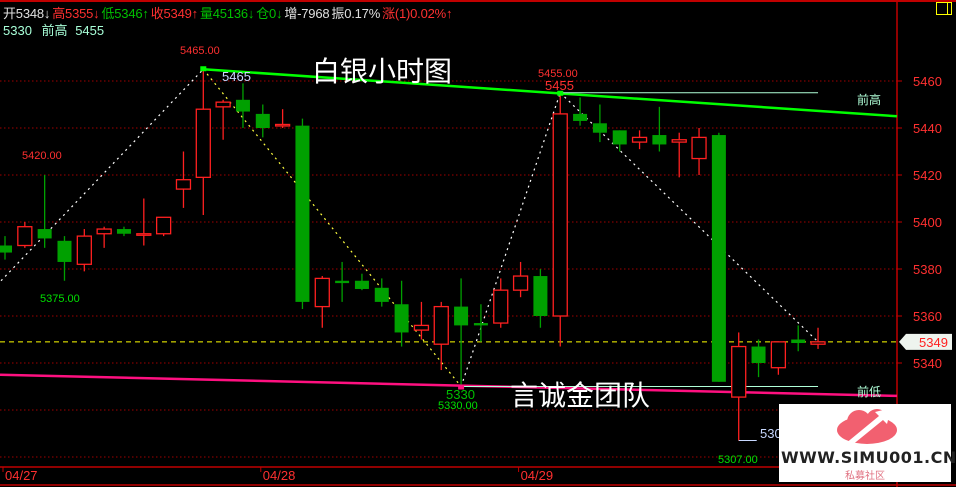  What do you see at coordinates (478, 1) in the screenshot?
I see `top-border` at bounding box center [478, 1].